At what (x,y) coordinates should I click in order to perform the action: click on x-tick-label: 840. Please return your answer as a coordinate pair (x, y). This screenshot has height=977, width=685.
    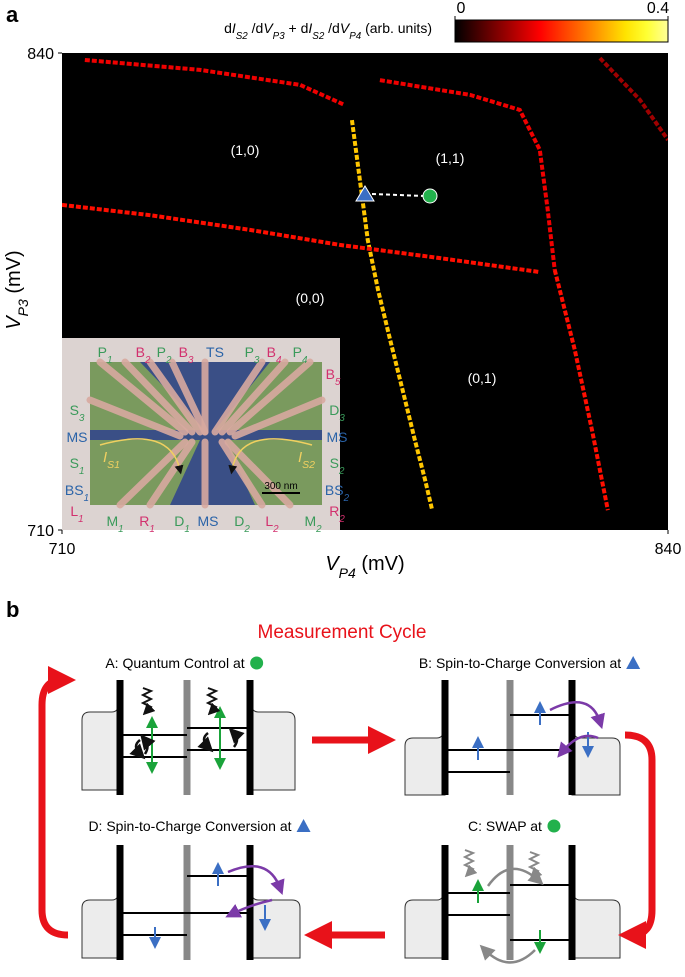
    Looking at the image, I should click on (668, 549).